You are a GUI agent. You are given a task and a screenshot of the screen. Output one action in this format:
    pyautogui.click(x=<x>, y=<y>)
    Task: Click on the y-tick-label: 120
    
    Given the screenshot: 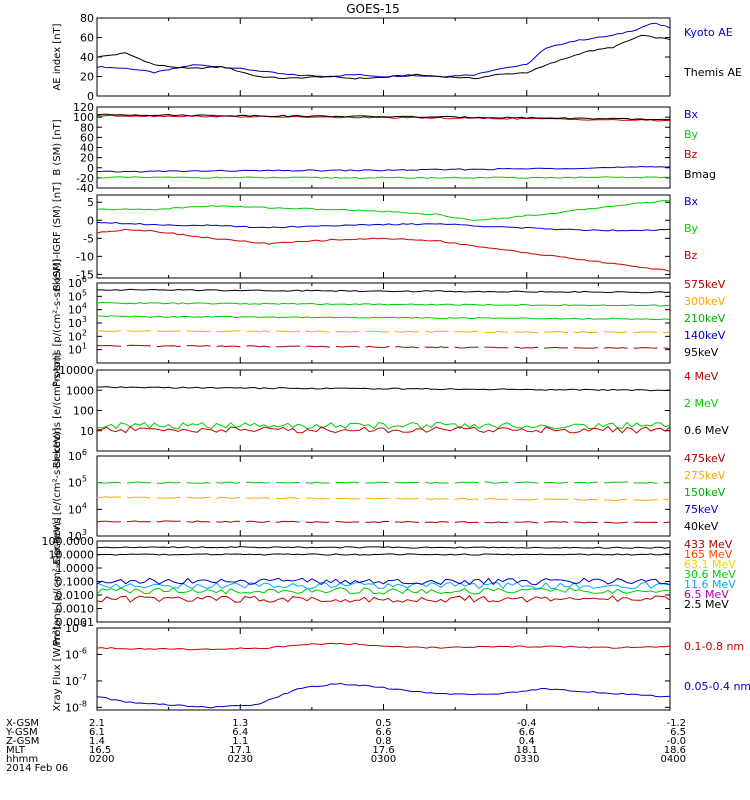 What is the action you would take?
    pyautogui.click(x=83, y=107)
    